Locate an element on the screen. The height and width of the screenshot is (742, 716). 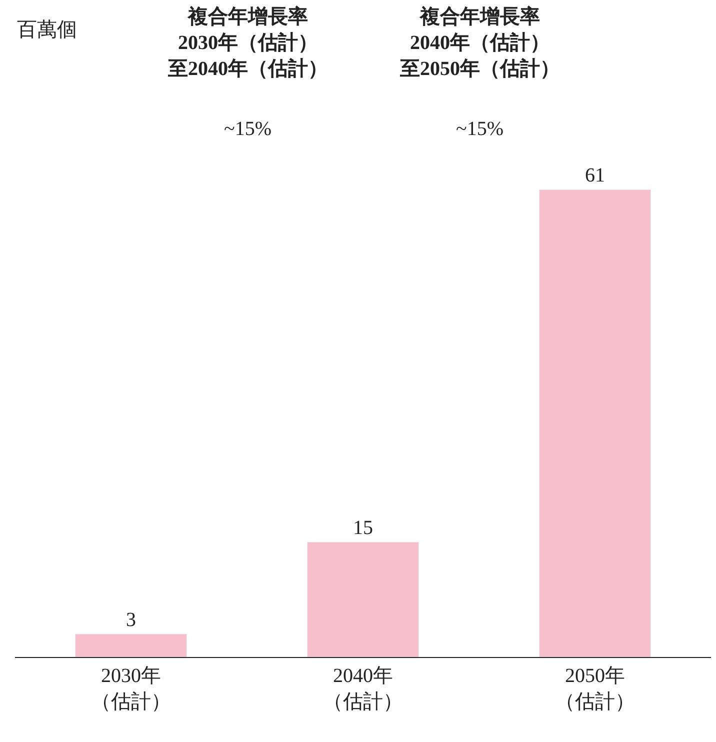
text: 複合年增長率2040年（估計）至2050年（估計） is located at coordinates (479, 42).